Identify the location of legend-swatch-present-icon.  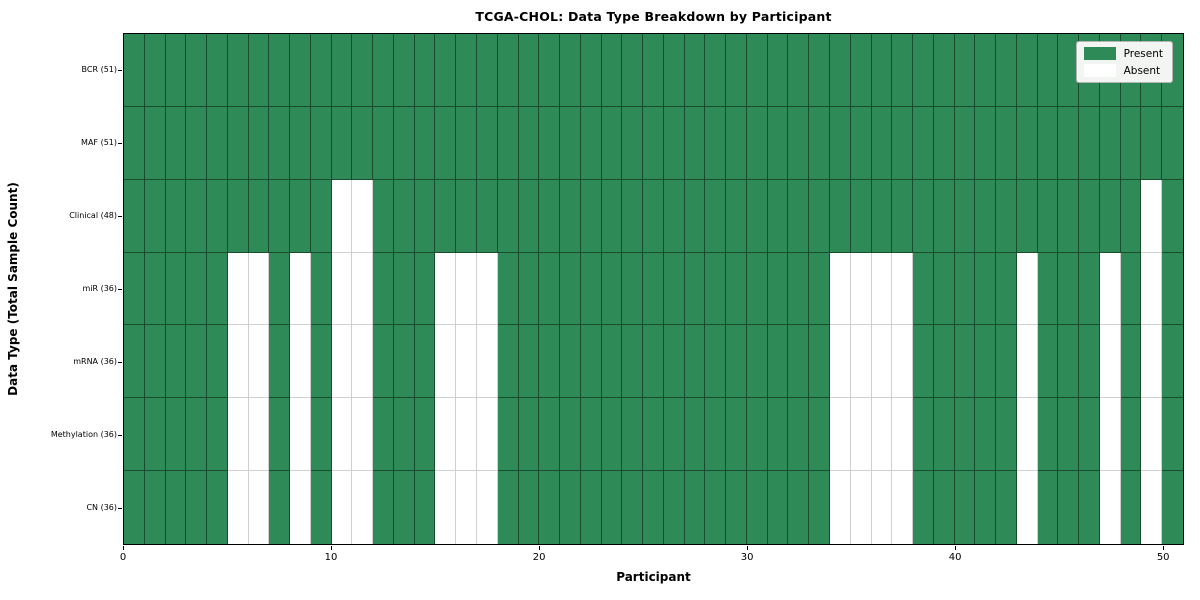
(1099, 53).